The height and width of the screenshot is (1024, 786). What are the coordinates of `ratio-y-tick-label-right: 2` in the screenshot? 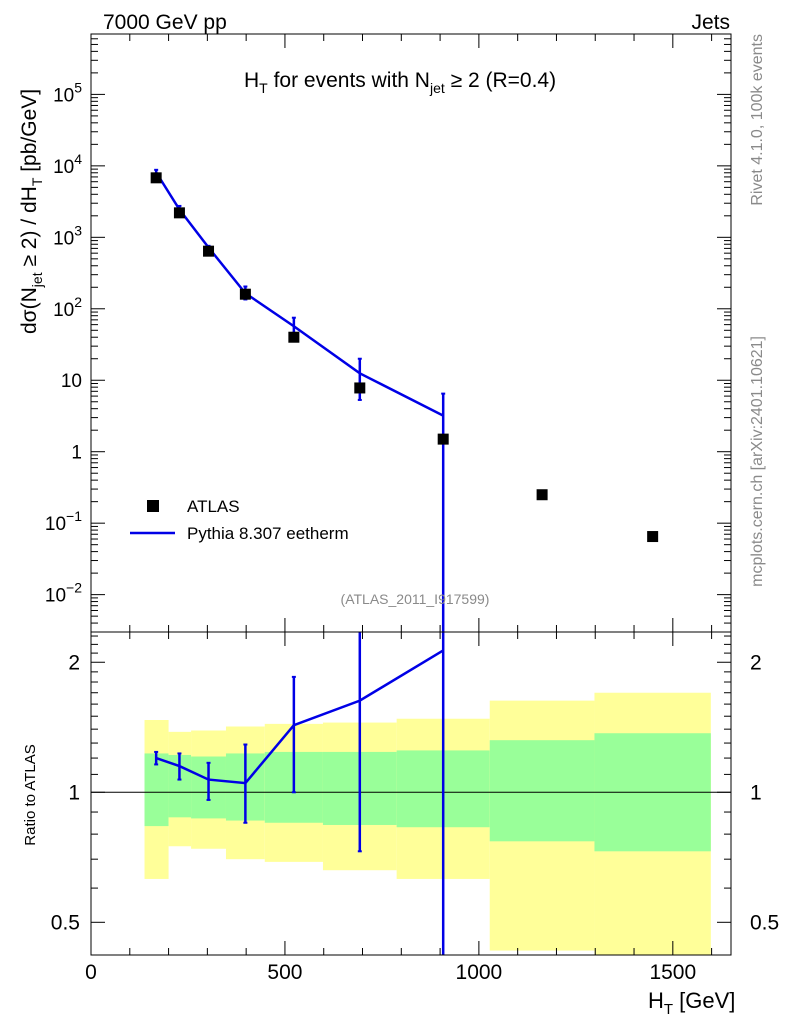 It's located at (756, 662).